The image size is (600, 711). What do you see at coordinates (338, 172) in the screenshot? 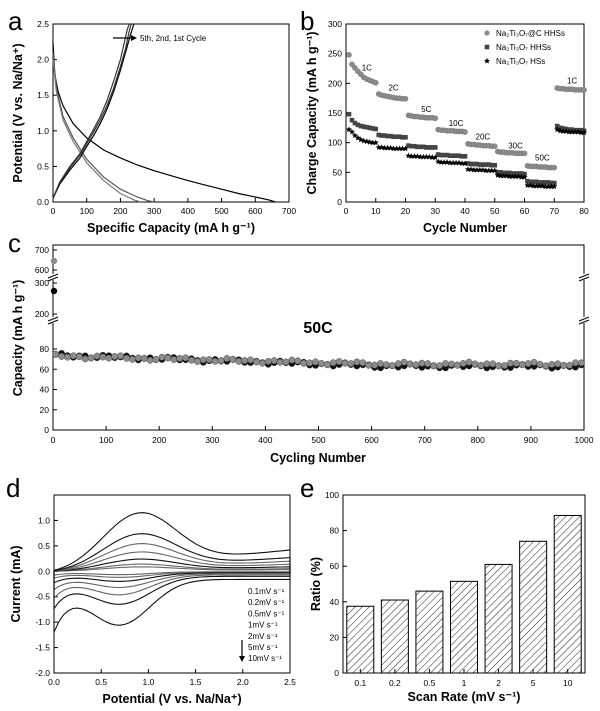
I see `panel-b-ytick-label: 50` at bounding box center [338, 172].